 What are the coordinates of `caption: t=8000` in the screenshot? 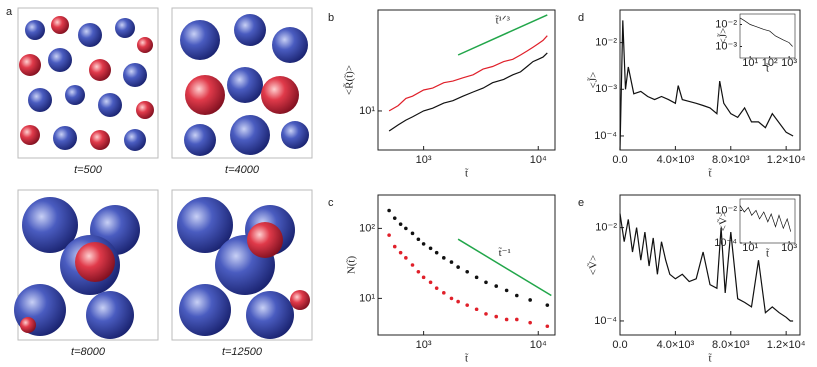 It's located at (88, 352).